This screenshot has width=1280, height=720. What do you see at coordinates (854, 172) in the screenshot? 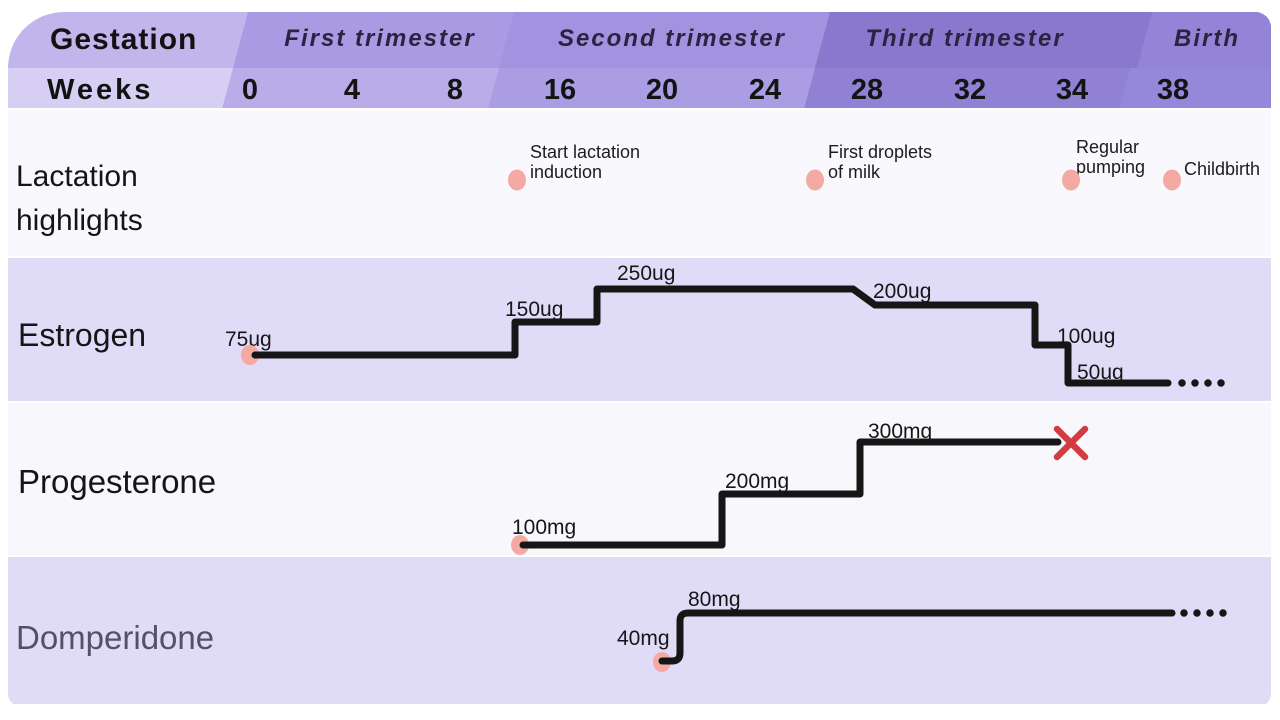
I see `milestone-droplets-line2: of milk` at bounding box center [854, 172].